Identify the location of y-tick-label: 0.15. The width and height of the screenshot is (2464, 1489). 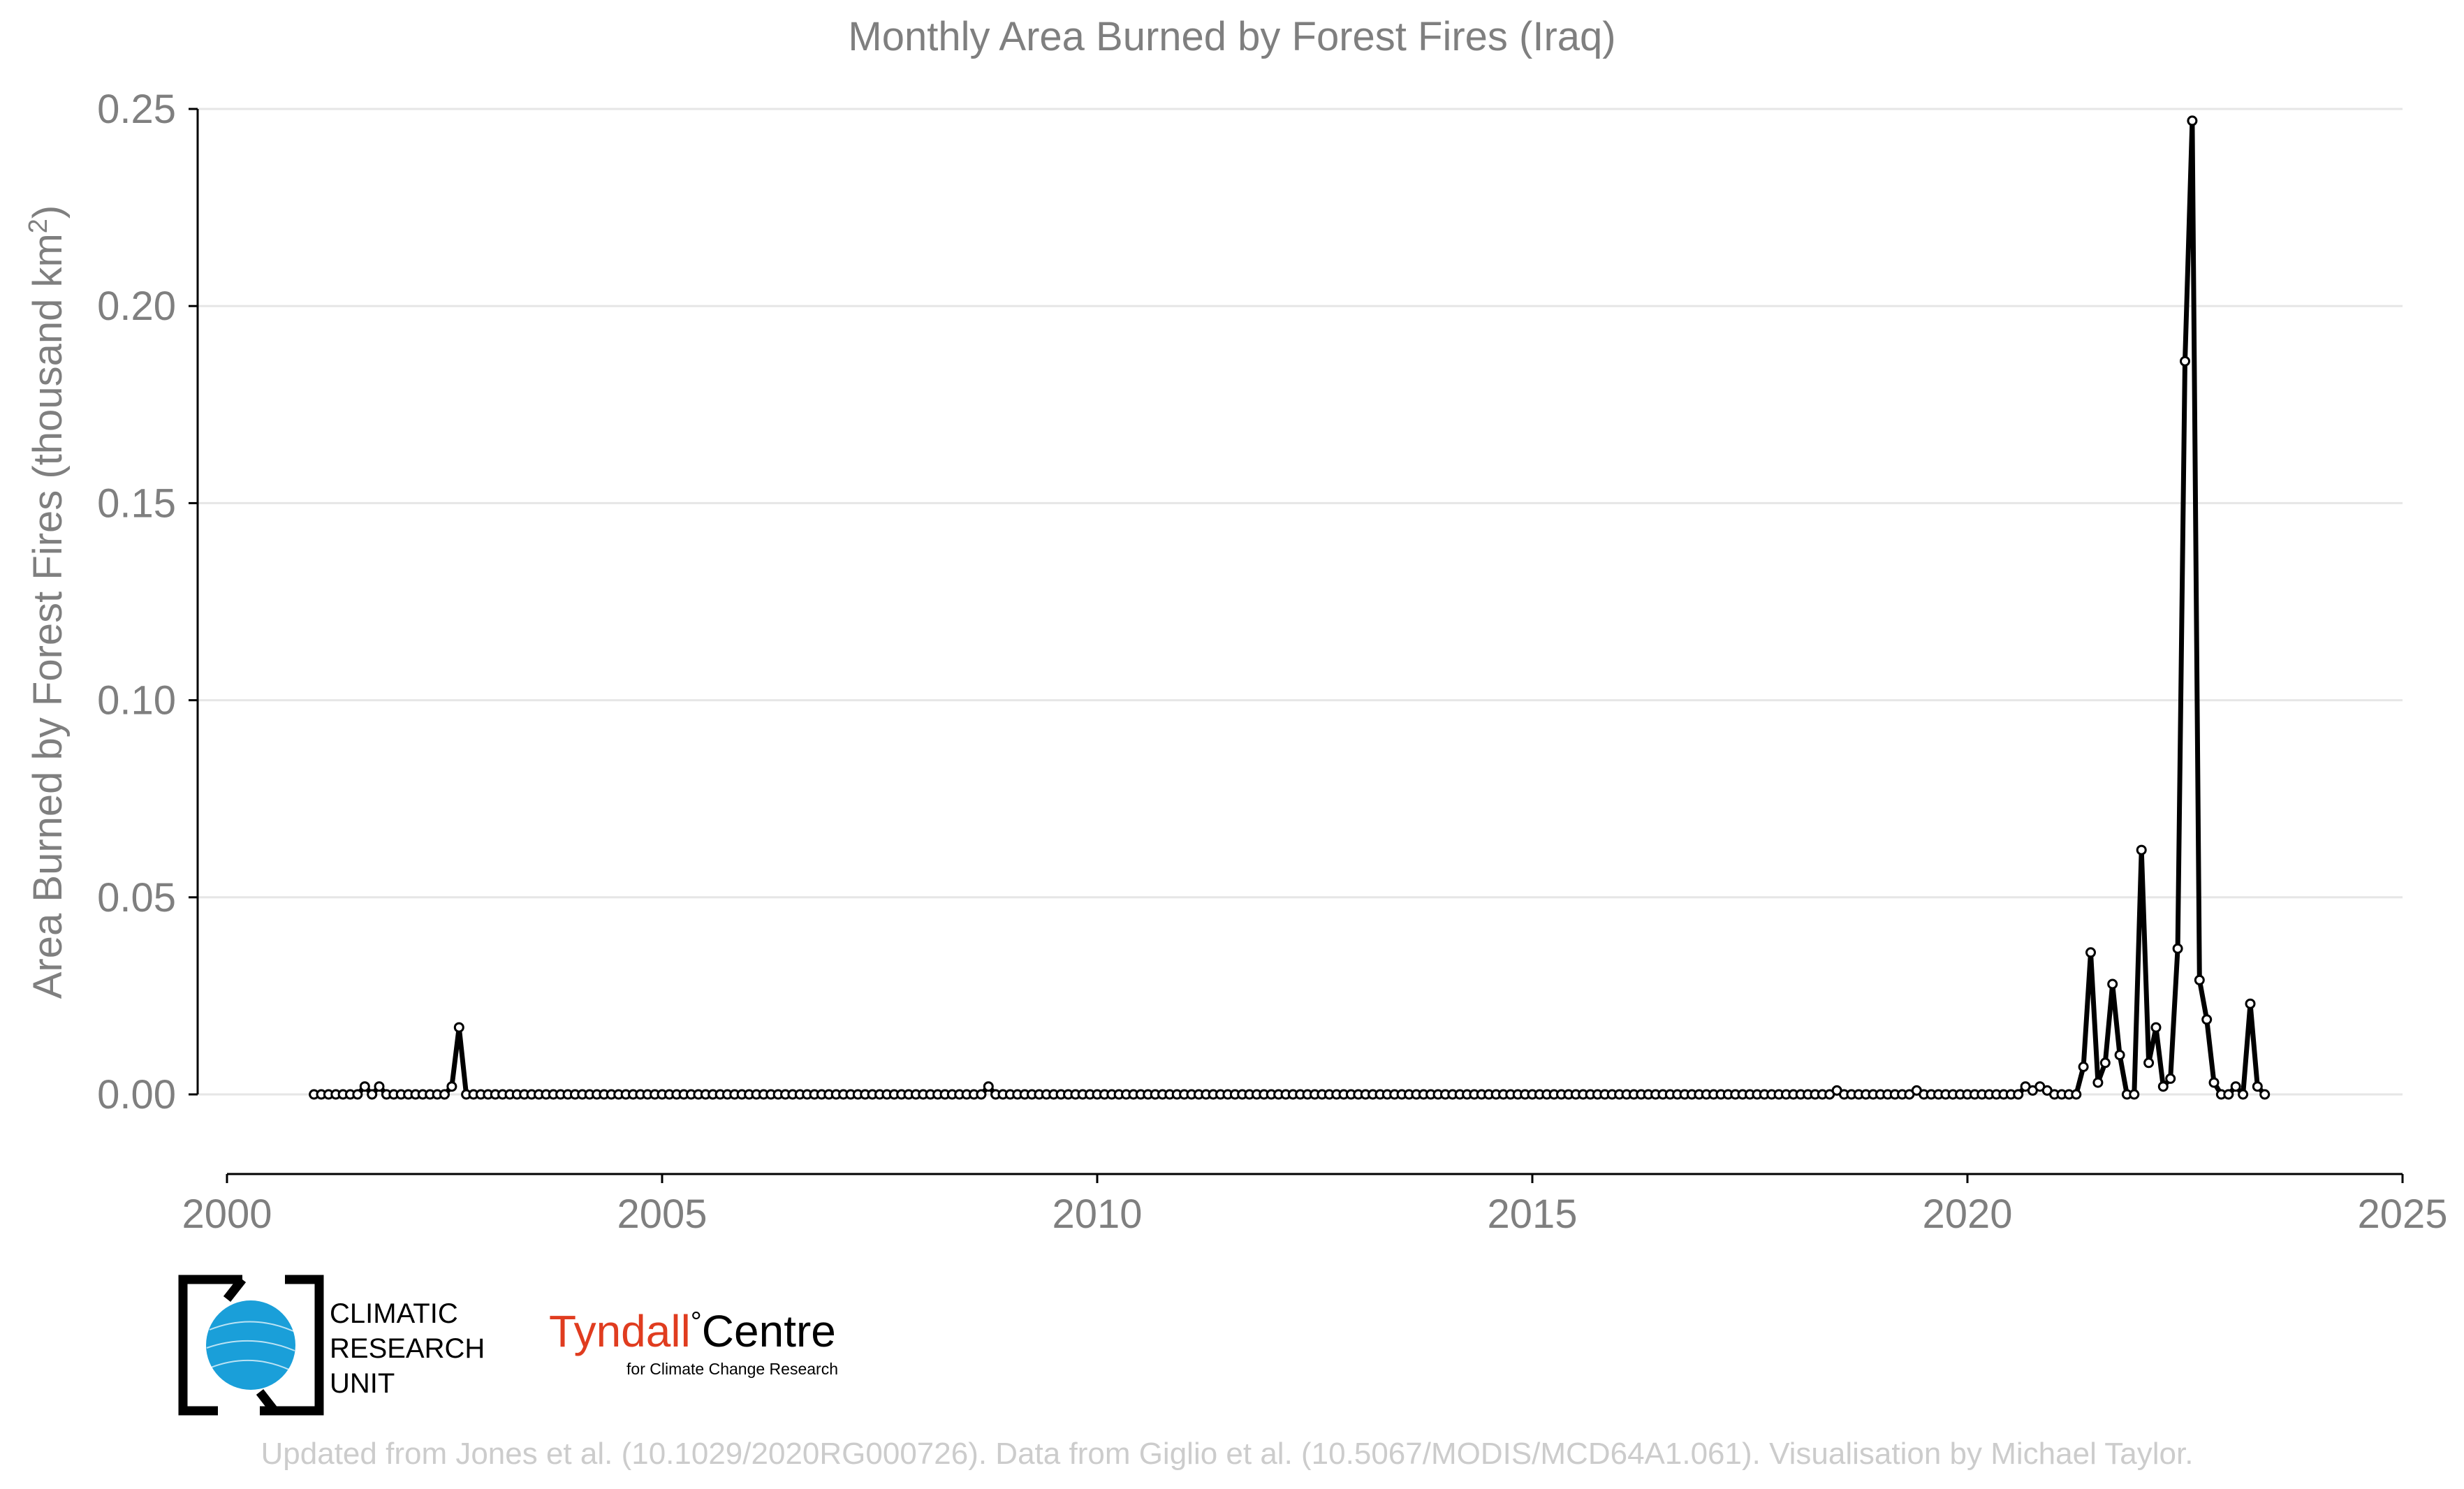
(136, 503).